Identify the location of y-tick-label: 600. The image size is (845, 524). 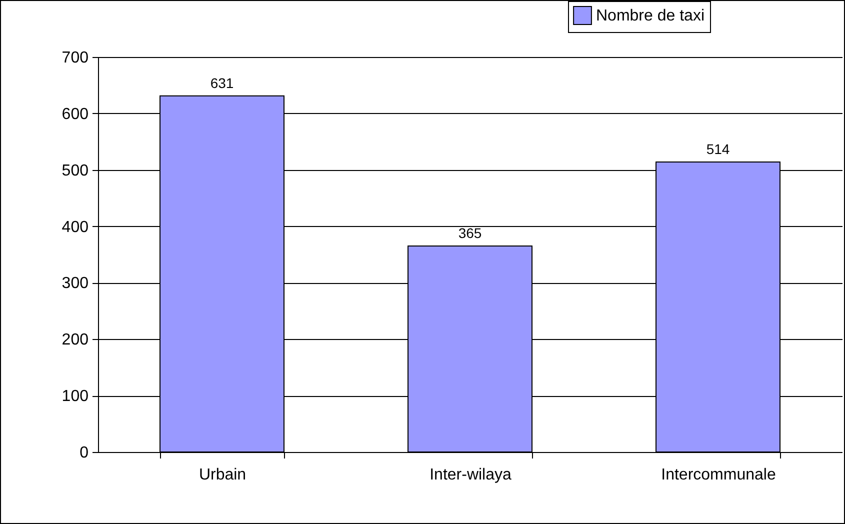
(75, 114).